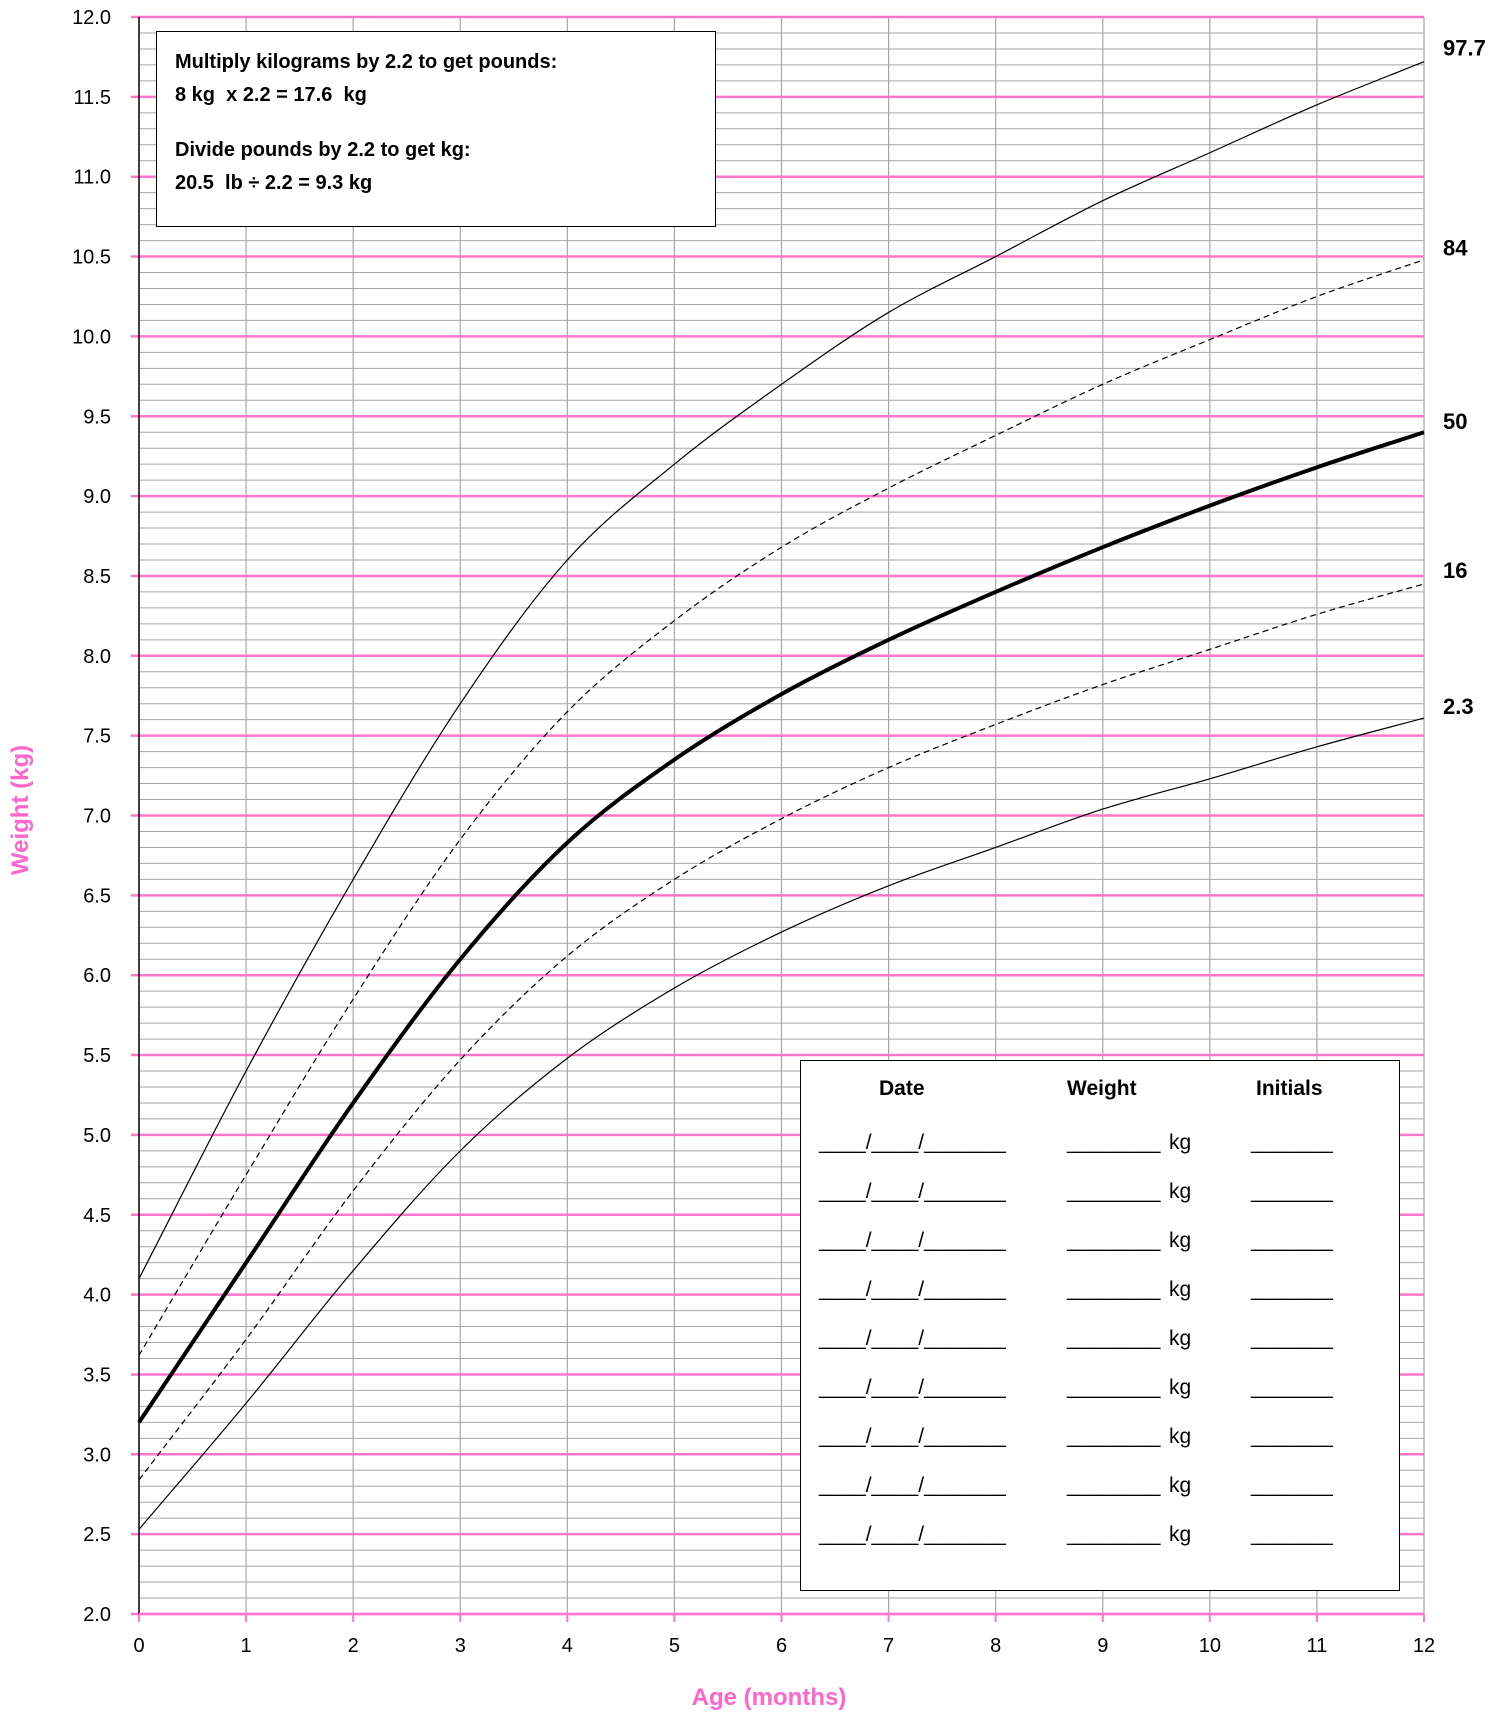 The width and height of the screenshot is (1507, 1712). What do you see at coordinates (323, 150) in the screenshot?
I see `conversion-line-3: Divide pounds by 2.2 to get kg:` at bounding box center [323, 150].